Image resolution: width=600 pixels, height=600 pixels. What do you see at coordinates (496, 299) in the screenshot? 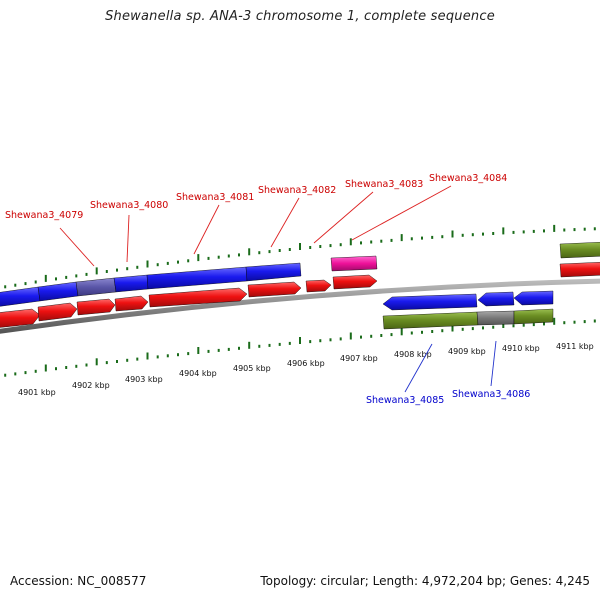
I see `gene-feature-shewana3-4086-cds` at bounding box center [496, 299].